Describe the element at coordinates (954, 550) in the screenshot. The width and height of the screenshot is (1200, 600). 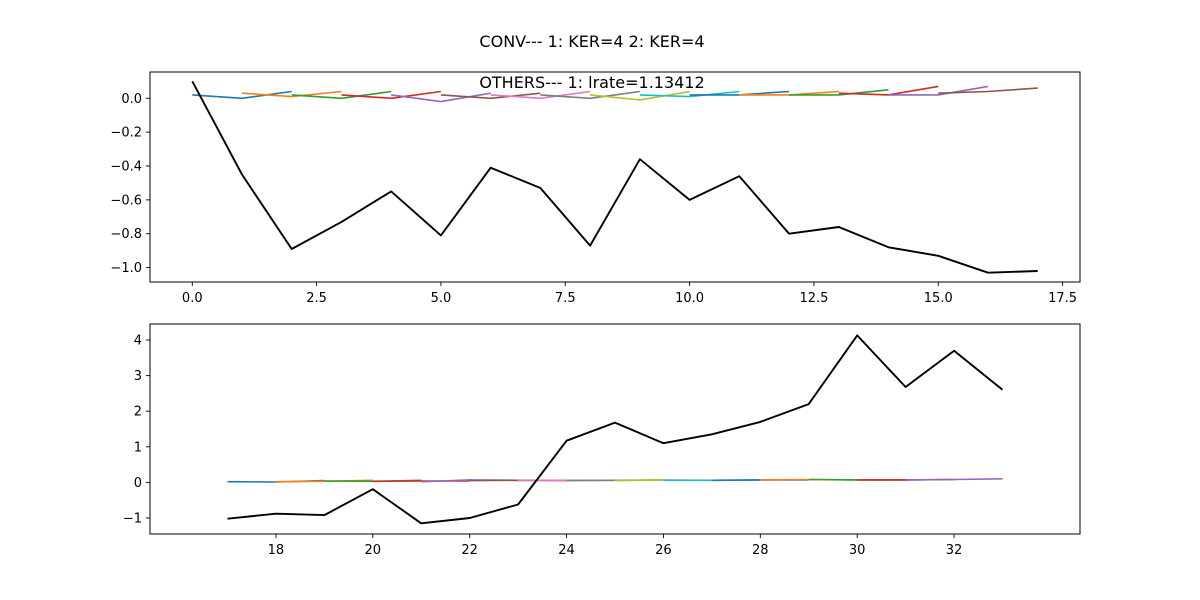
I see `x-tick-label: 32` at that location.